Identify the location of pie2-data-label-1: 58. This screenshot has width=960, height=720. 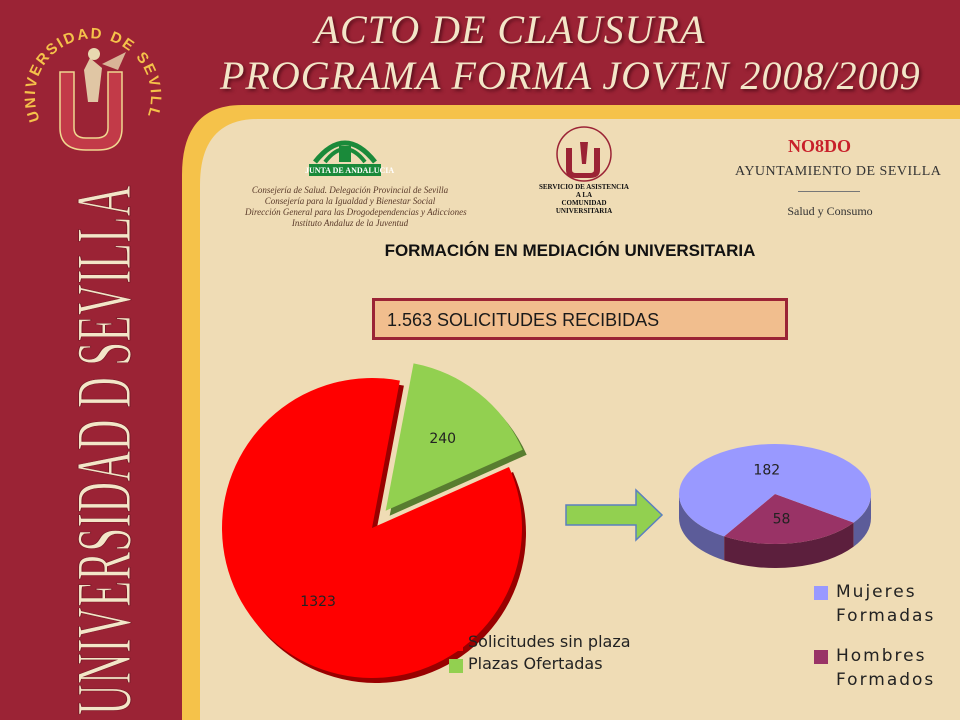
(782, 519).